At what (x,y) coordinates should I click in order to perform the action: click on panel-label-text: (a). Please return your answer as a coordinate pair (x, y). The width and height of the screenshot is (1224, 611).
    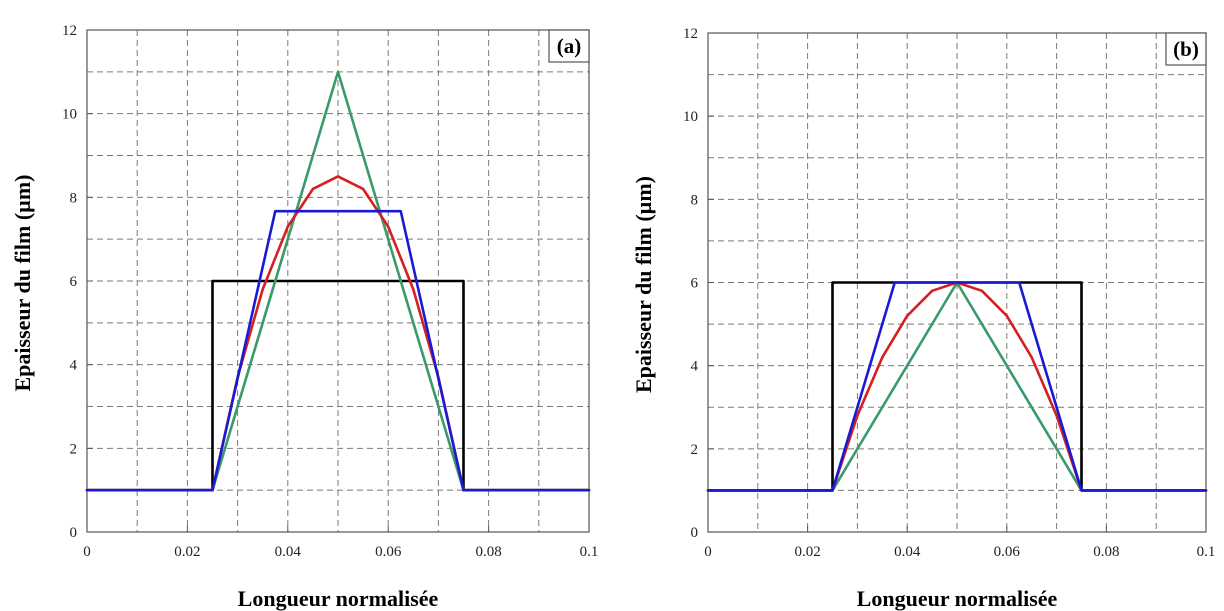
    Looking at the image, I should click on (569, 46).